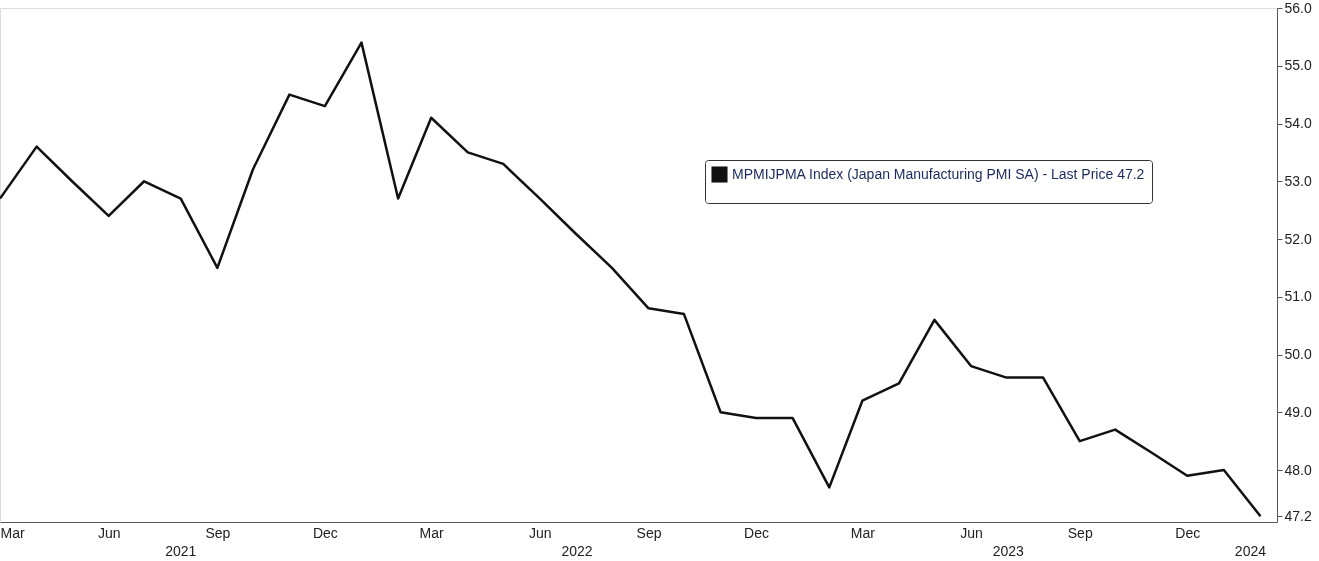  Describe the element at coordinates (1298, 238) in the screenshot. I see `y-tick-label: 52.0` at that location.